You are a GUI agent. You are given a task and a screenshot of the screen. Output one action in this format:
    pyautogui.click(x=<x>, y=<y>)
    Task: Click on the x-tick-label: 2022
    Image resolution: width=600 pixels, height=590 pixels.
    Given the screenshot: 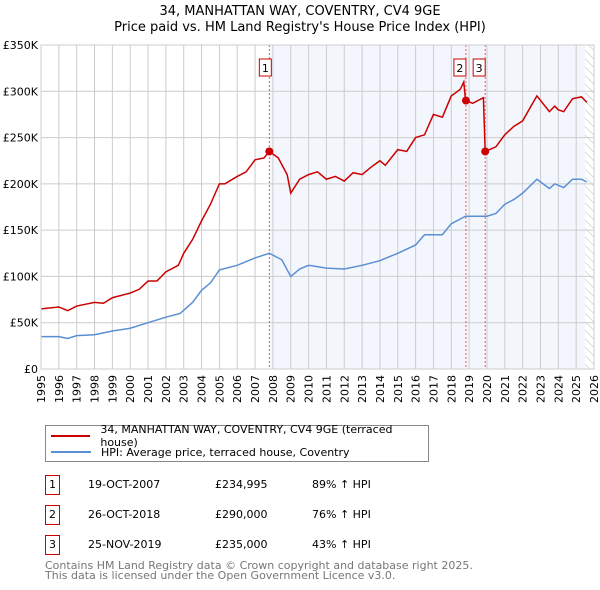 What is the action you would take?
    pyautogui.click(x=523, y=389)
    